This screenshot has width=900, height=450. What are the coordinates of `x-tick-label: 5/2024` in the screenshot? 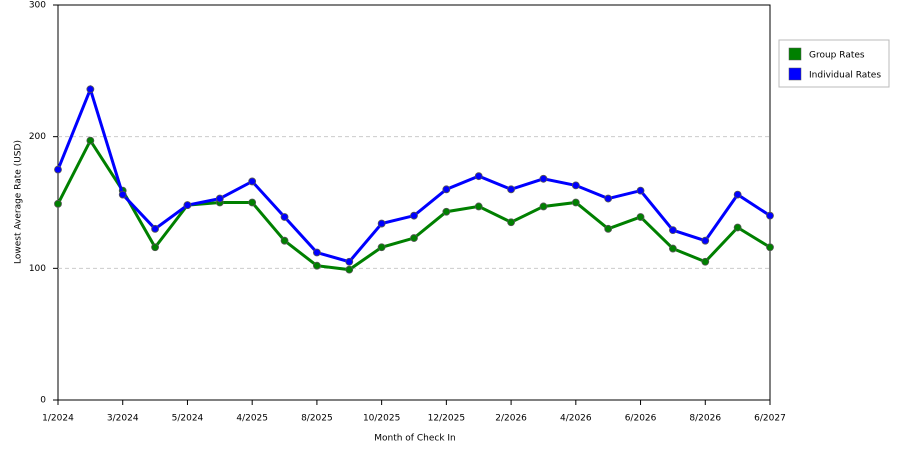 It's located at (188, 419).